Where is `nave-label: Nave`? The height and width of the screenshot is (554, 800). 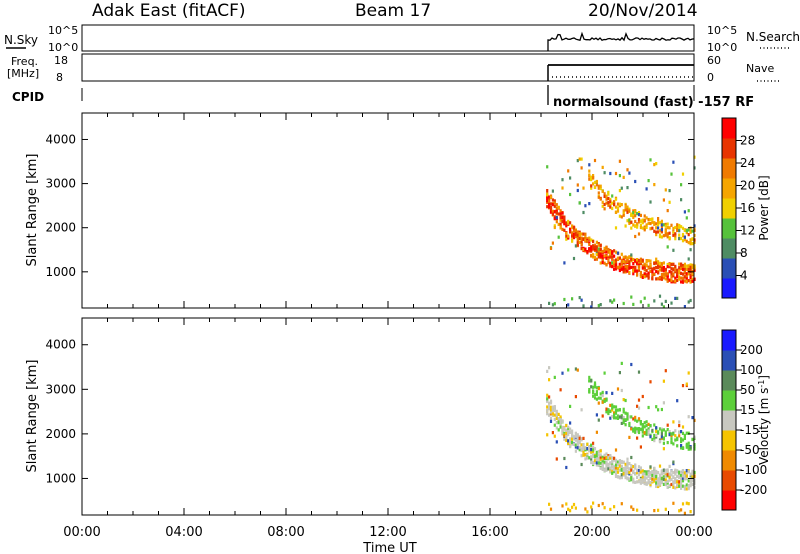
nave-label: Nave is located at coordinates (760, 68).